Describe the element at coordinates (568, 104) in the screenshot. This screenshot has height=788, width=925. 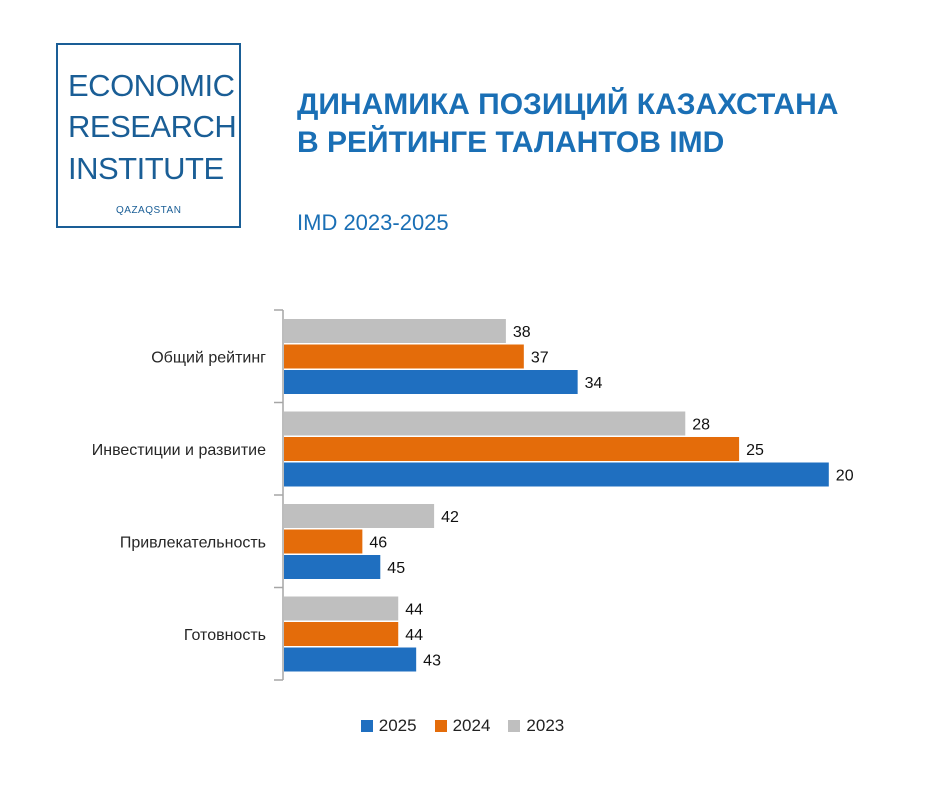
I see `chart-title-line-1: ДИНАМИКА ПОЗИЦИЙ КАЗАХСТАНА` at that location.